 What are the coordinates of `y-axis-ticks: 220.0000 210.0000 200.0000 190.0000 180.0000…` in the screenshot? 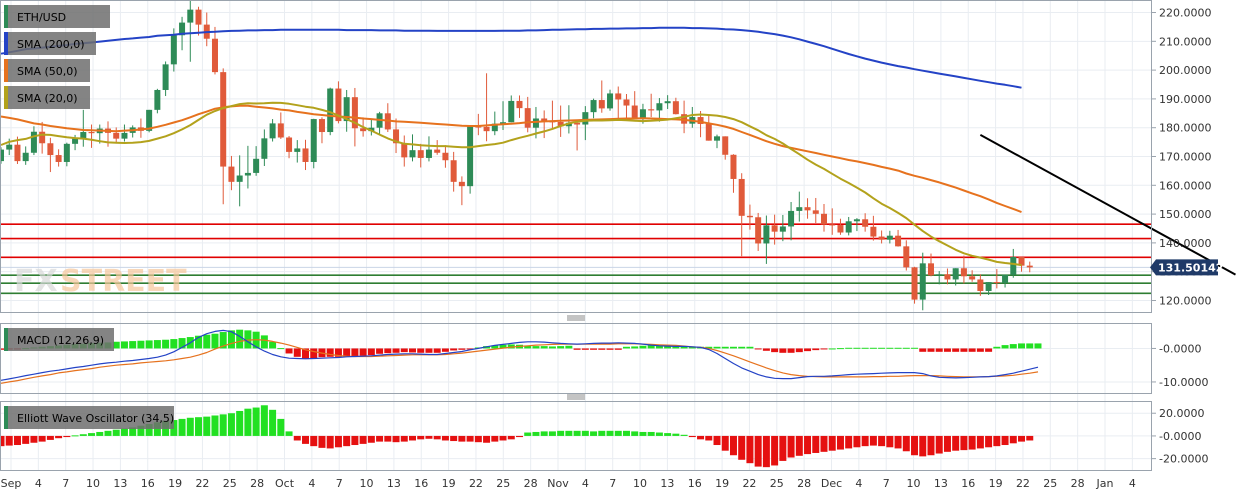 It's located at (1181, 236).